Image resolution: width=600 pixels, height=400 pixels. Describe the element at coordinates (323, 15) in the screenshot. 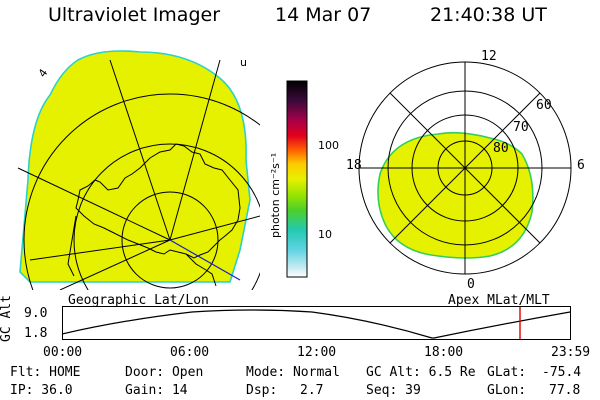

I see `image-date: 14 Mar 07` at that location.